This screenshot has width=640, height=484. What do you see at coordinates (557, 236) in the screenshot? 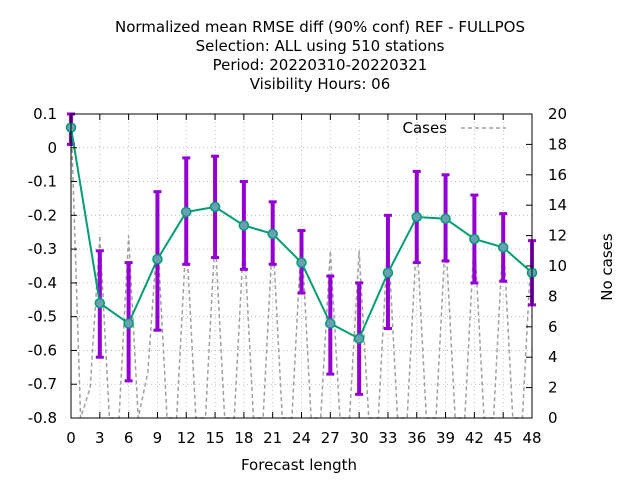
I see `y2-tick-label: 12` at bounding box center [557, 236].